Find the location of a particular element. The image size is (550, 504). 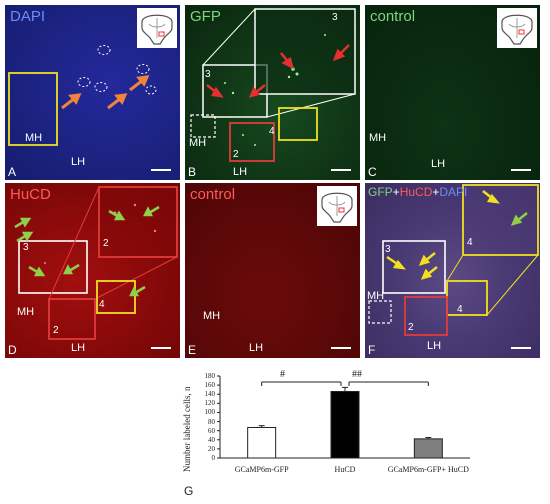

panel-f-title: GFP+HuCD+DAPI is located at coordinates (417, 192).